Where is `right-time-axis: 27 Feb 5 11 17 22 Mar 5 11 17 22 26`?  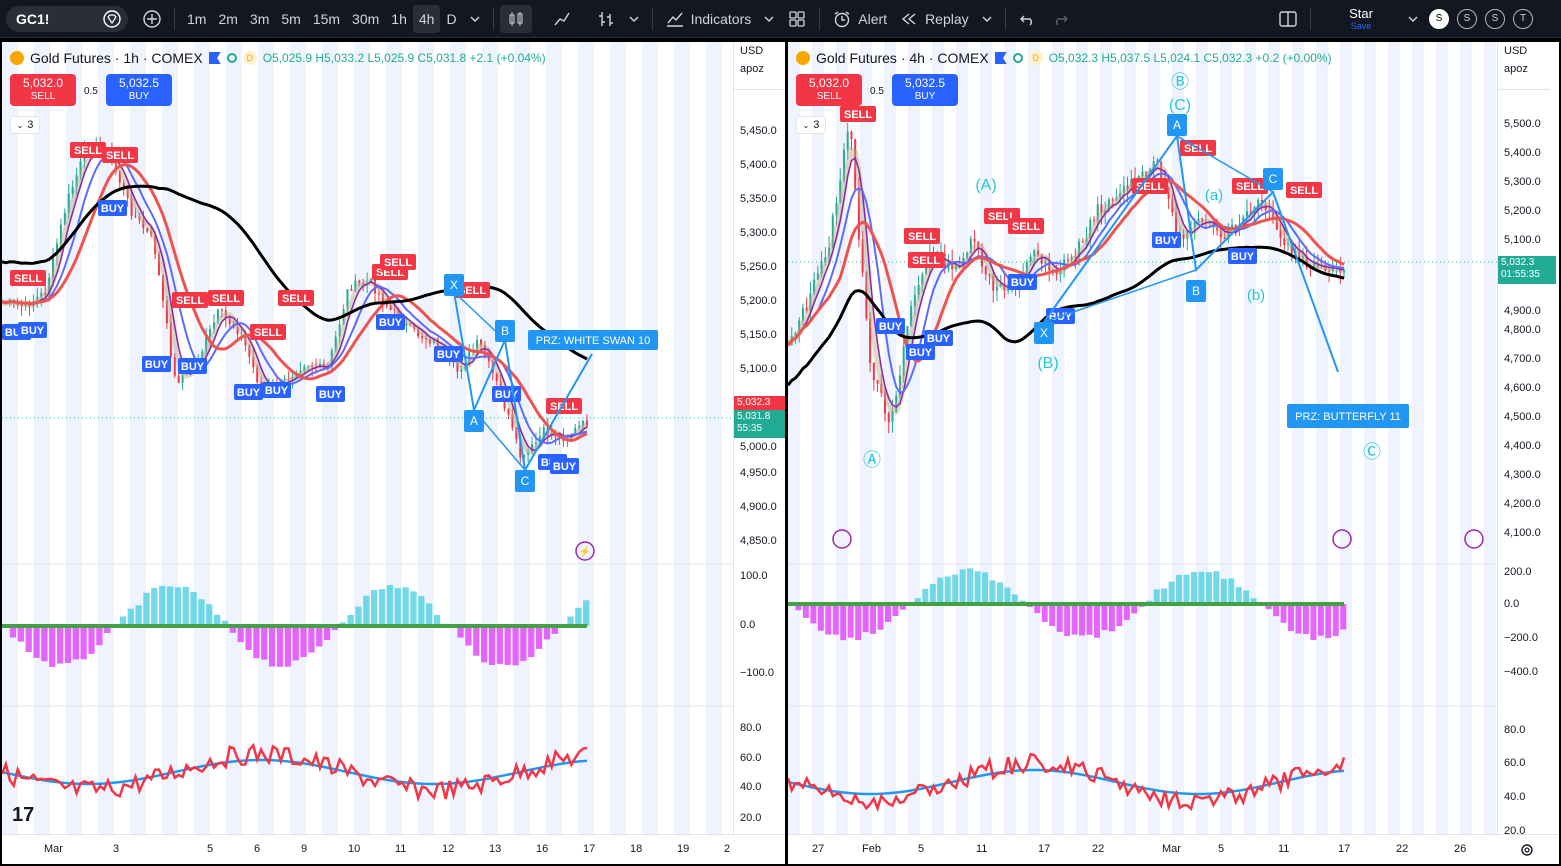 right-time-axis: 27 Feb 5 11 17 22 Mar 5 11 17 22 26 is located at coordinates (1173, 849).